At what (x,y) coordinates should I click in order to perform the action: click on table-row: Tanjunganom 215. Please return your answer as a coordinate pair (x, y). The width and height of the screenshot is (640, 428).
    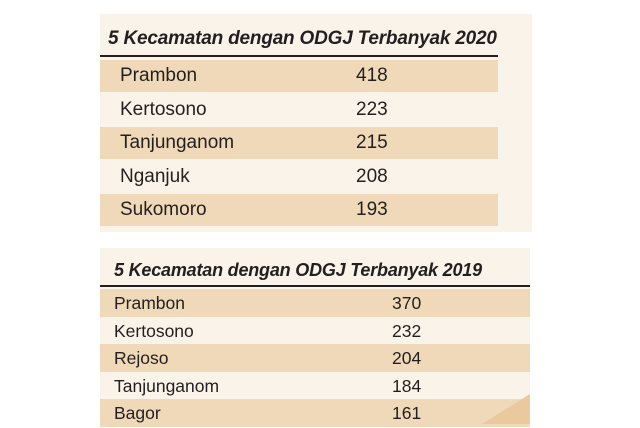
    Looking at the image, I should click on (299, 143).